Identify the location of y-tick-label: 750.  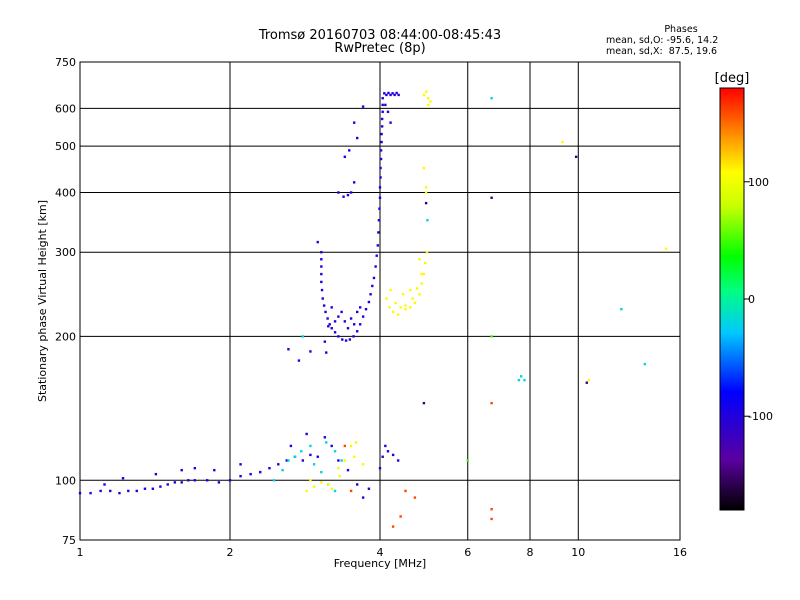
(65, 62).